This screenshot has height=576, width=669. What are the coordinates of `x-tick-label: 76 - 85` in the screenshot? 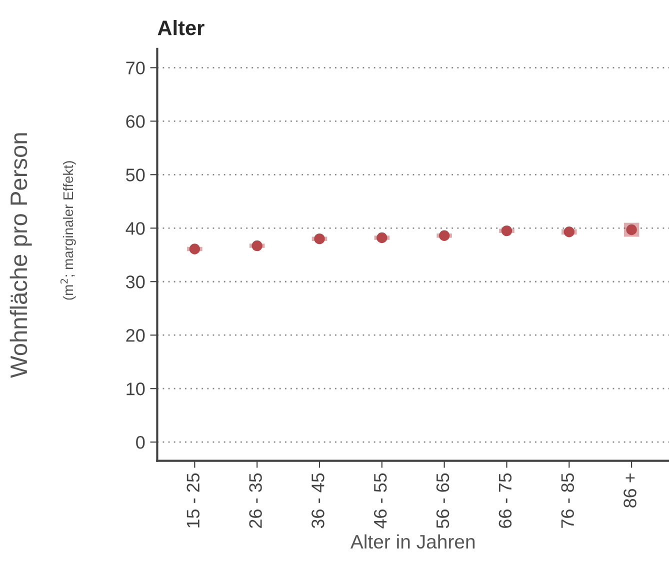 It's located at (567, 500).